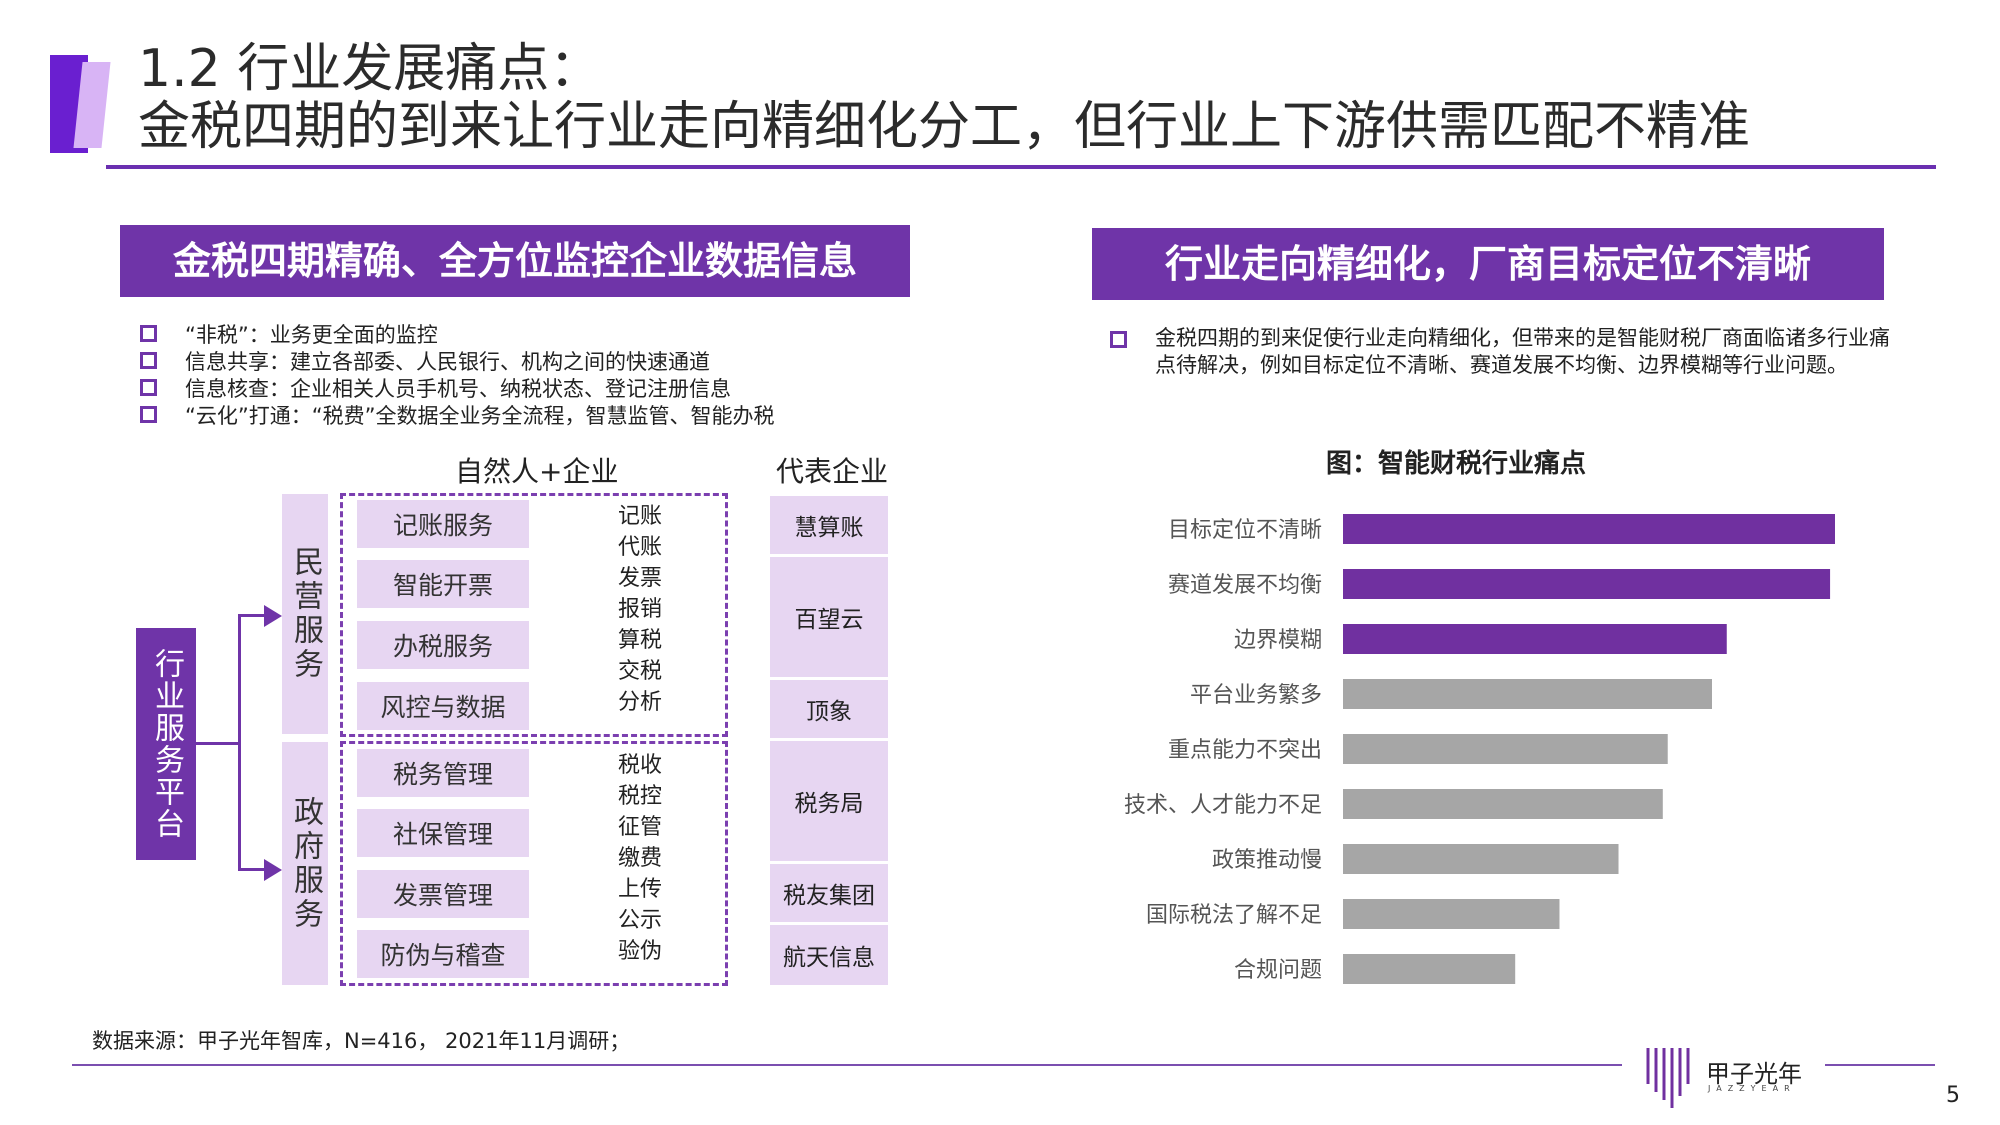 The image size is (2000, 1125). What do you see at coordinates (537, 471) in the screenshot?
I see `diagram-head-center: 自然人+企业` at bounding box center [537, 471].